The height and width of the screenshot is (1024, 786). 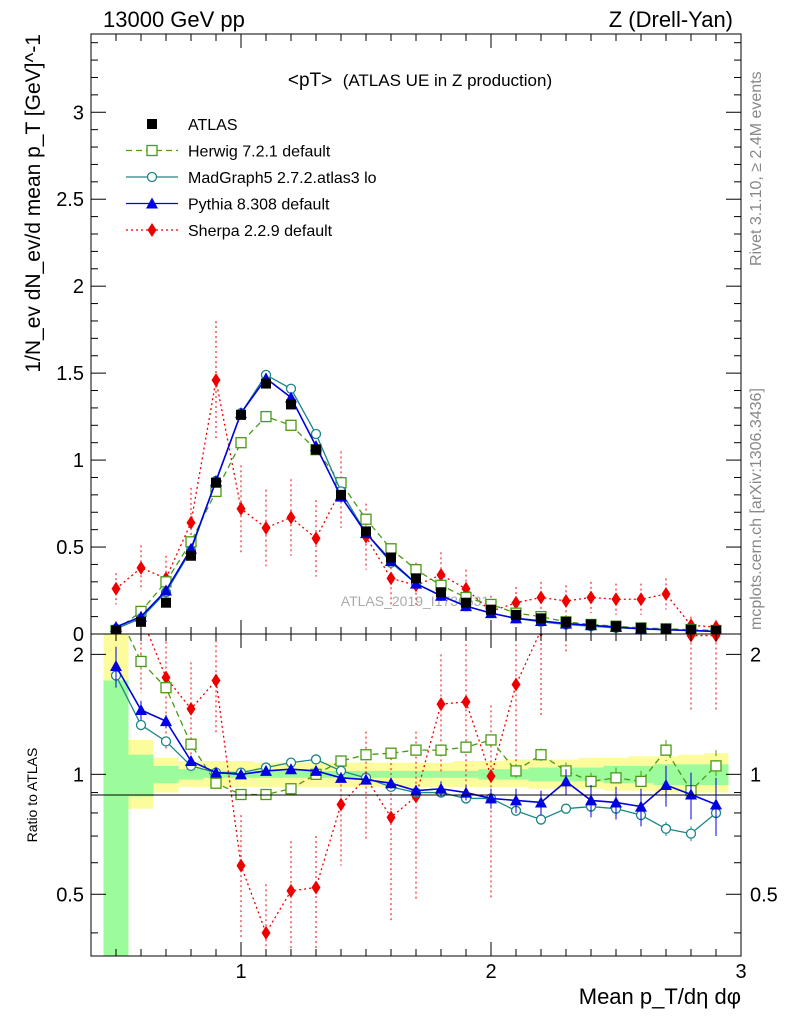 What do you see at coordinates (259, 152) in the screenshot?
I see `legend-label: Herwig 7.2.1 default` at bounding box center [259, 152].